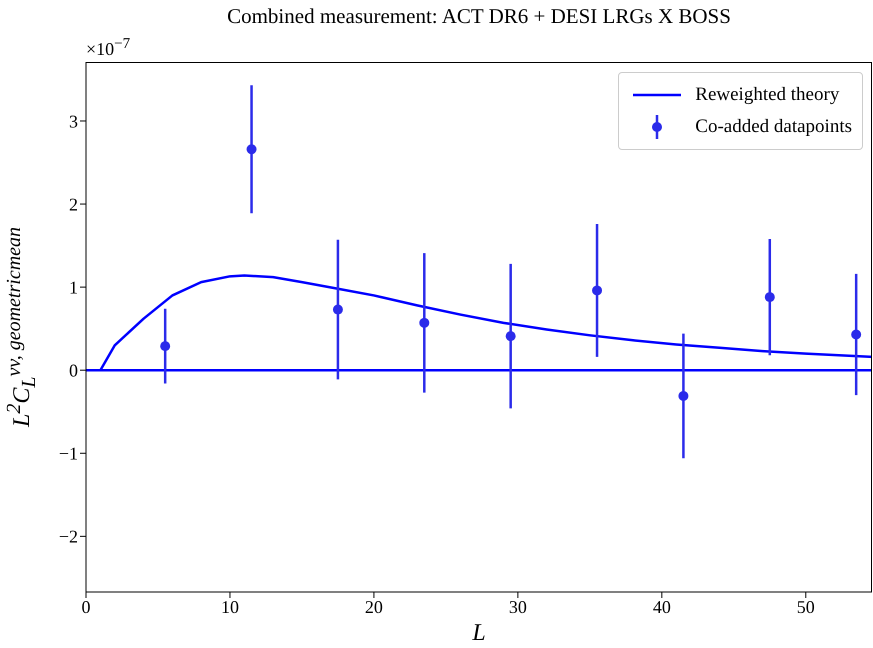 This screenshot has height=648, width=873. I want to click on x-tick-label: 10, so click(229, 606).